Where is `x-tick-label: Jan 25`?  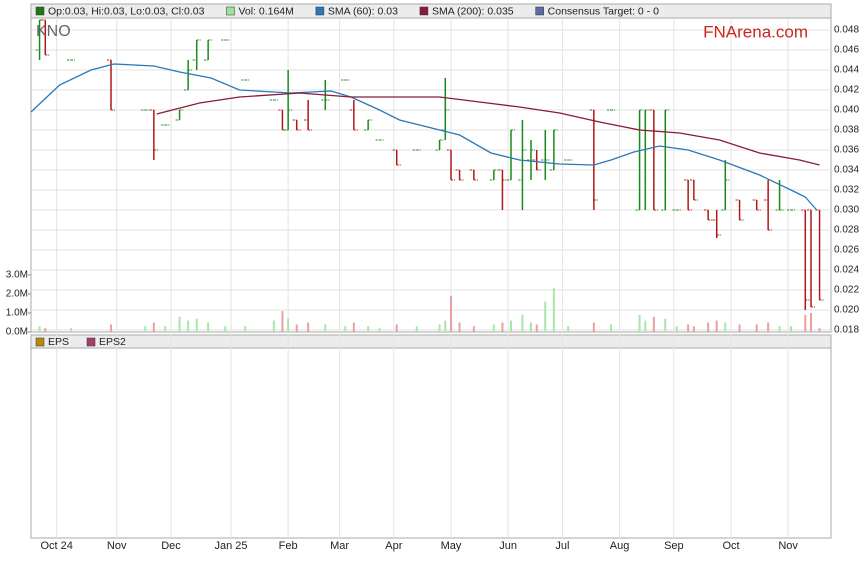 x-tick-label: Jan 25 is located at coordinates (230, 546).